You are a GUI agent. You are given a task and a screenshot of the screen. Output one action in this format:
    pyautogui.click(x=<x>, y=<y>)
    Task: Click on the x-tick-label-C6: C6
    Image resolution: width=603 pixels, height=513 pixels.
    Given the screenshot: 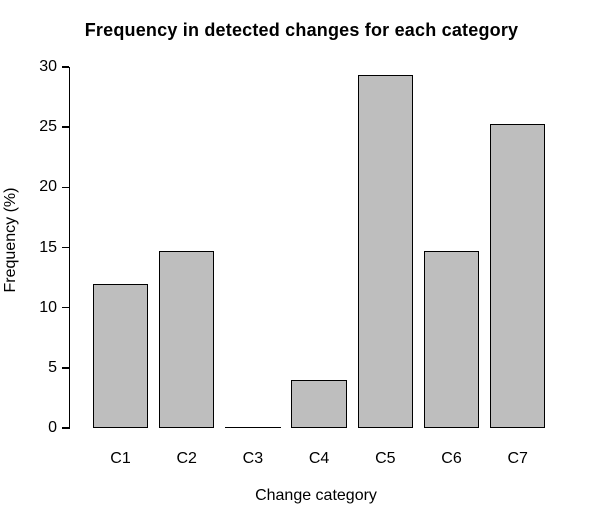 What is the action you would take?
    pyautogui.click(x=451, y=458)
    